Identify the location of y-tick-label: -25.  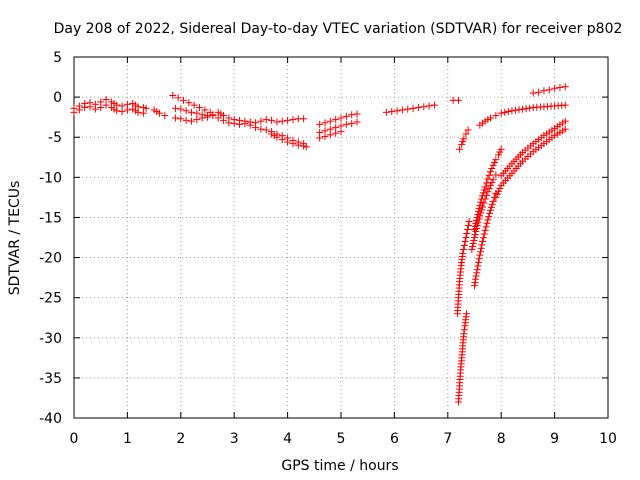
(50, 299).